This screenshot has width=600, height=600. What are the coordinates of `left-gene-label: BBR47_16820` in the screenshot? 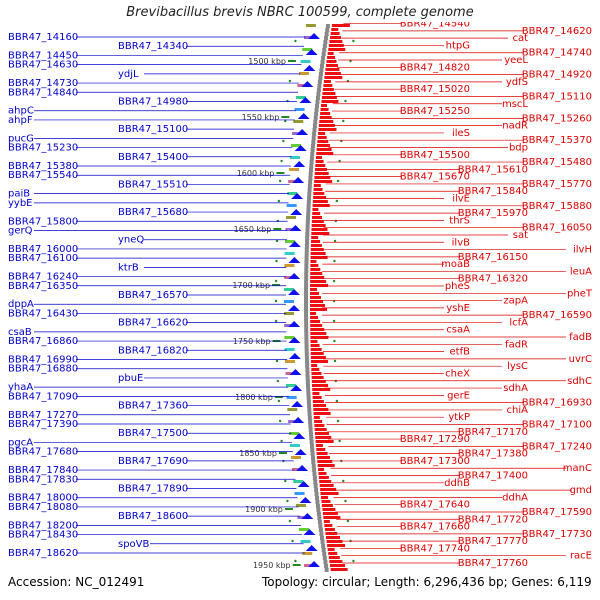 It's located at (153, 350).